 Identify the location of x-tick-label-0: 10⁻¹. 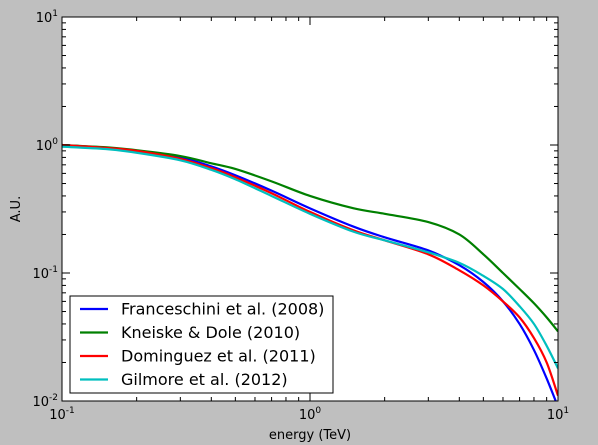
(62, 414).